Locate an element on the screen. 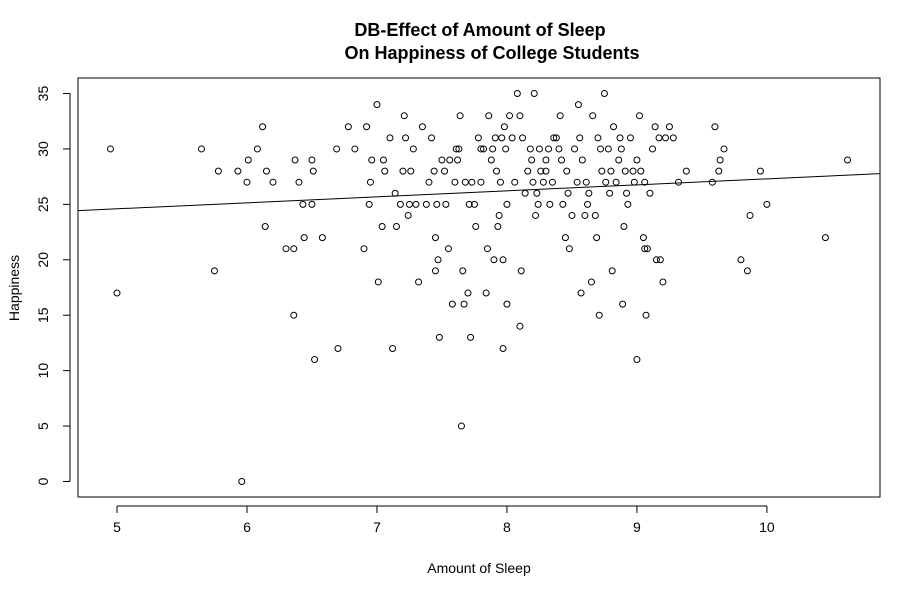  y-tick-label: 20 is located at coordinates (43, 260).